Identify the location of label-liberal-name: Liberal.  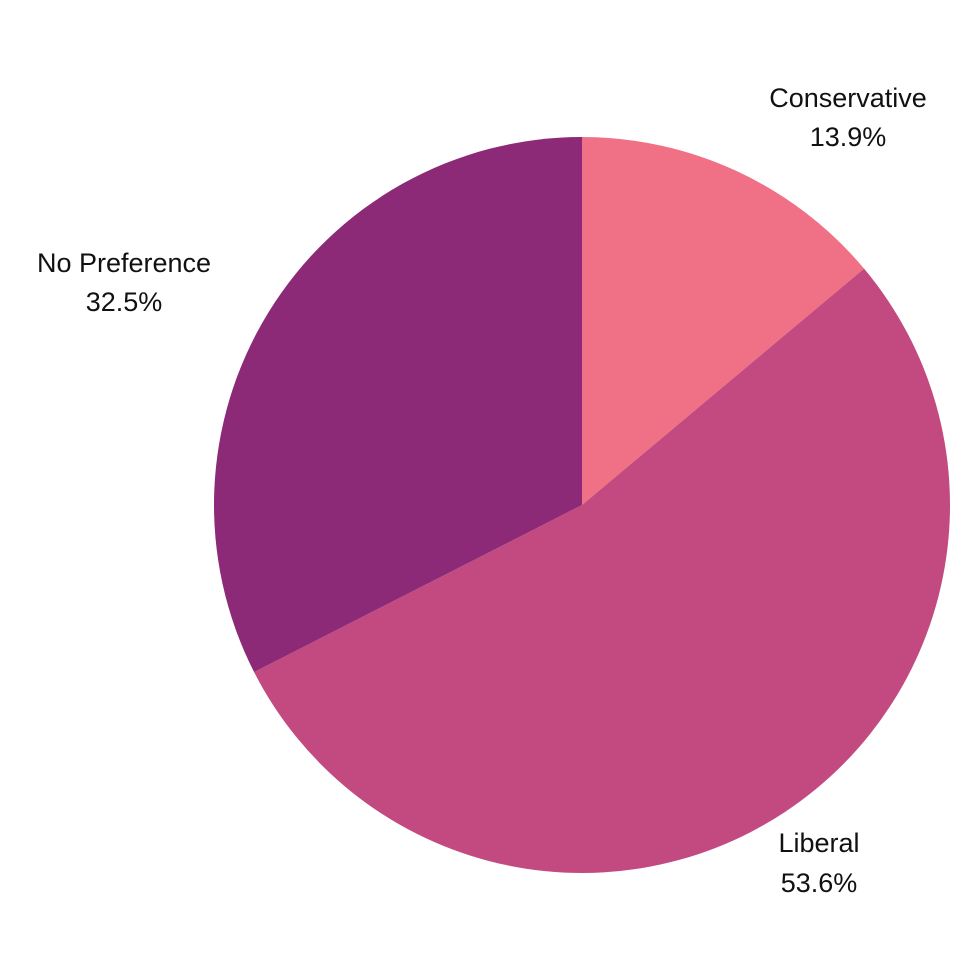
(818, 843).